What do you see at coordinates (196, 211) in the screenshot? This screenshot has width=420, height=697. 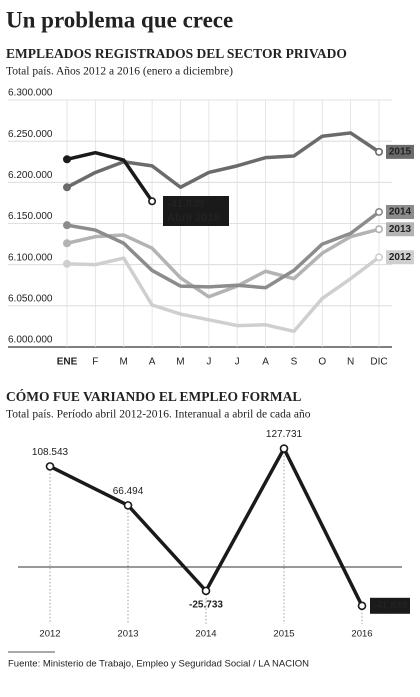 I see `annotation-box` at bounding box center [196, 211].